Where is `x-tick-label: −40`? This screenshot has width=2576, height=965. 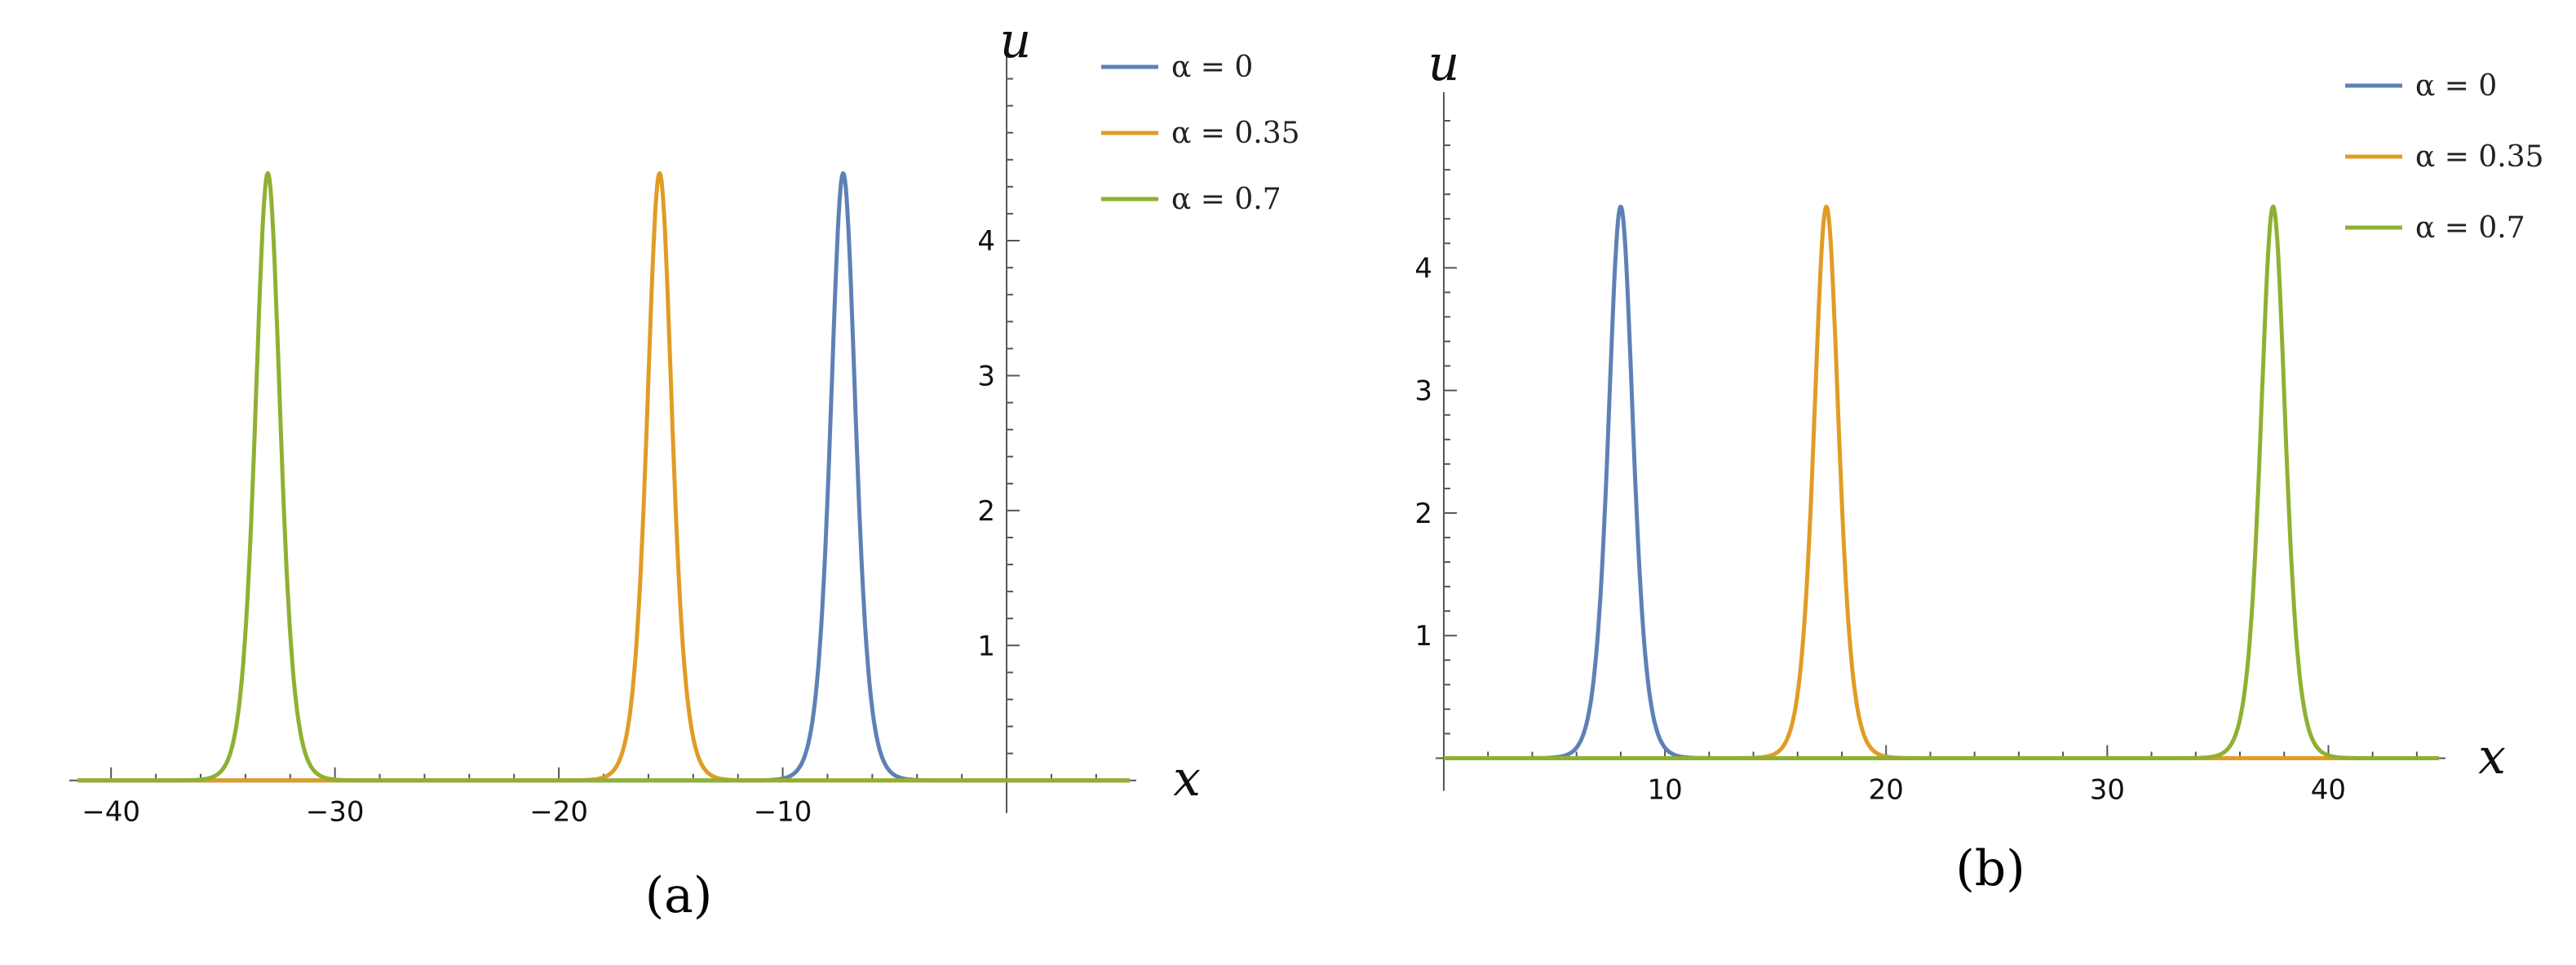 x-tick-label: −40 is located at coordinates (111, 812).